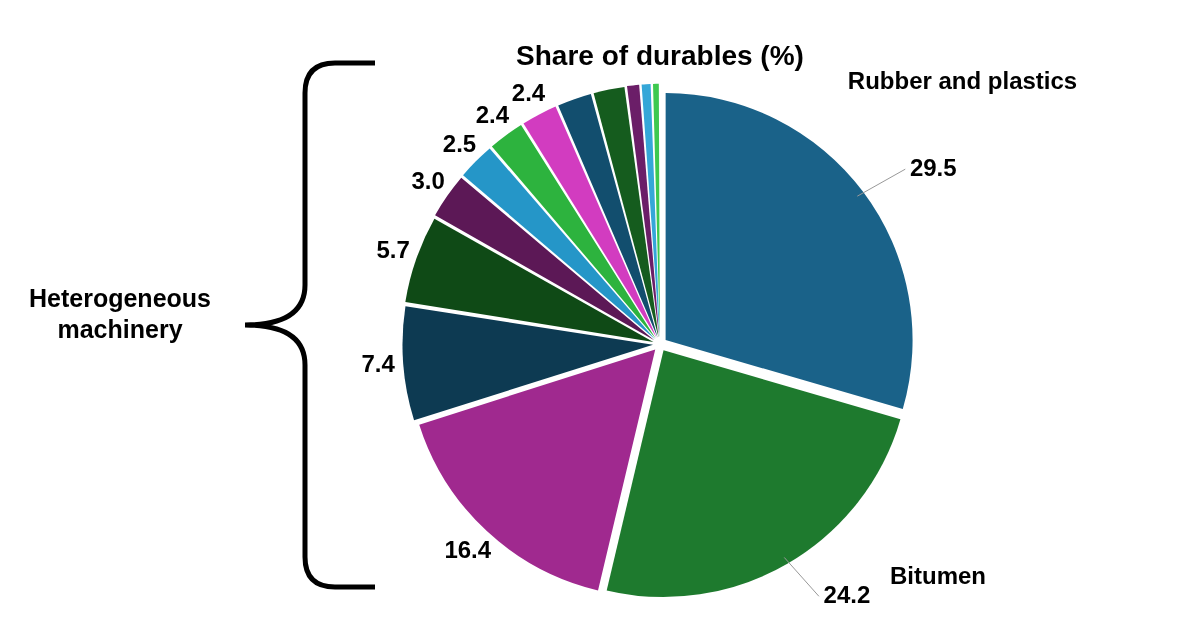 Image resolution: width=1200 pixels, height=625 pixels. I want to click on data-label: 2.5, so click(459, 143).